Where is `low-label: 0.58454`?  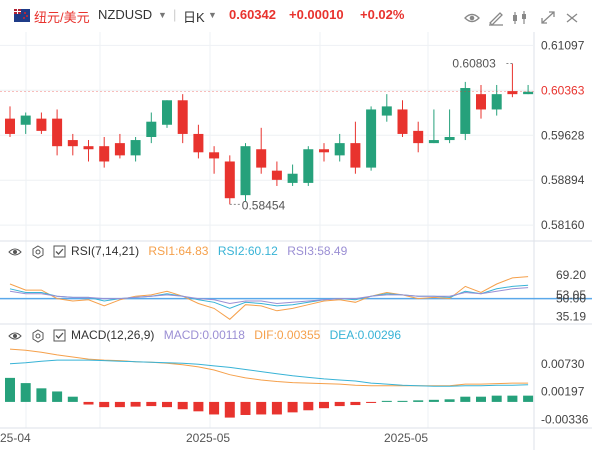 low-label: 0.58454 is located at coordinates (264, 205).